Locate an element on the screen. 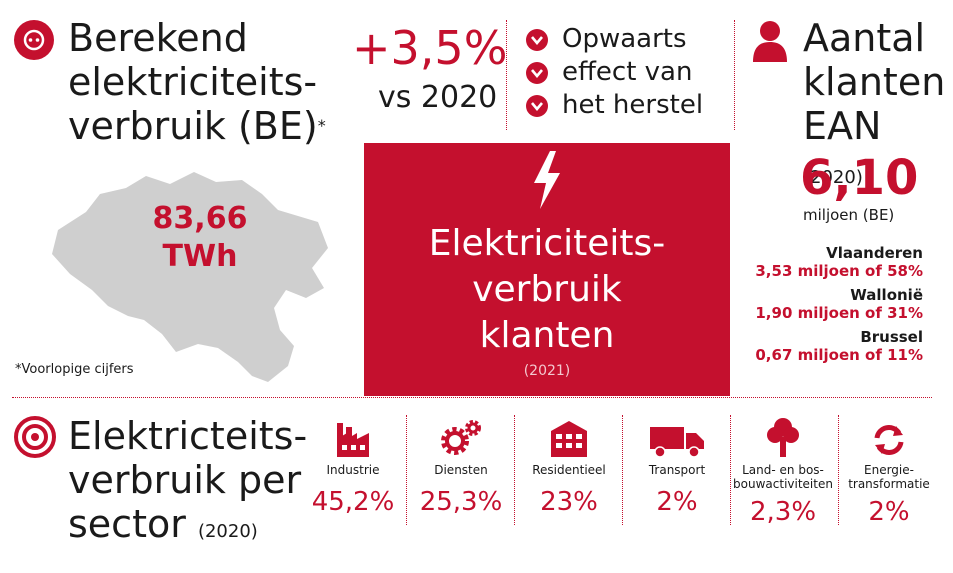  center-year: (2021) is located at coordinates (547, 371).